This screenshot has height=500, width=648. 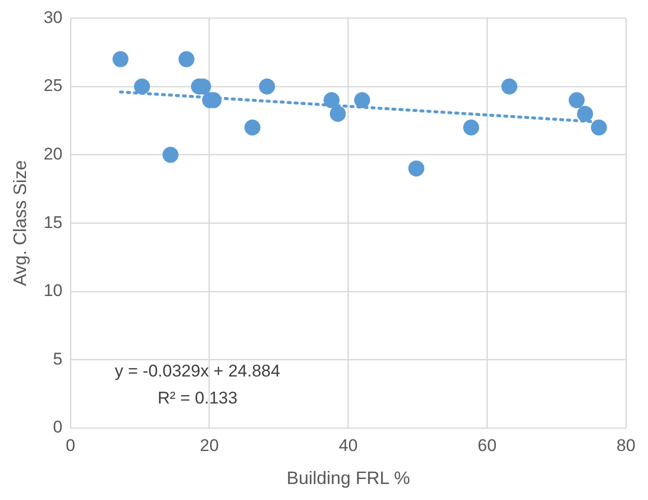 What do you see at coordinates (53, 222) in the screenshot?
I see `y-tick-label: 15` at bounding box center [53, 222].